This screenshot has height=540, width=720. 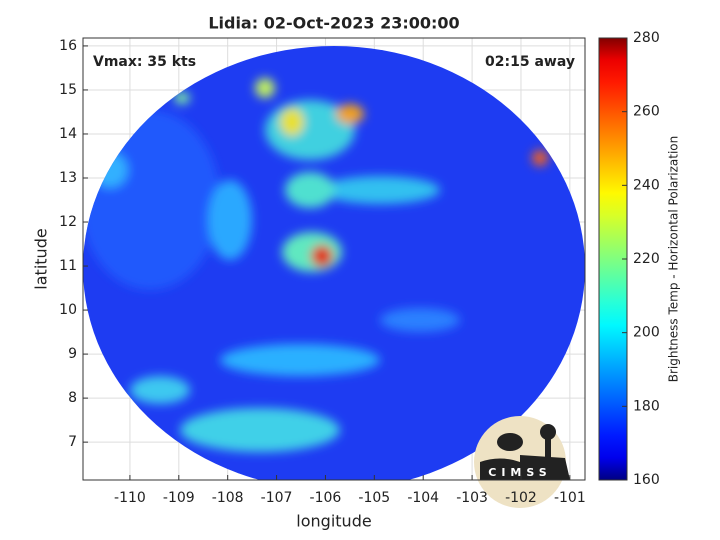 I want to click on y-tick-label: 16, so click(x=68, y=46).